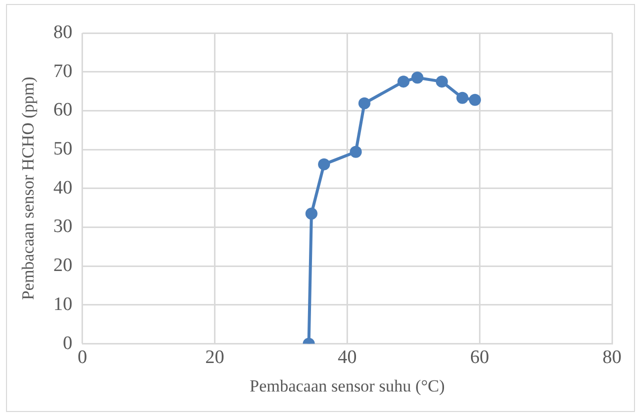  I want to click on y-tick-label: 10, so click(62, 304).